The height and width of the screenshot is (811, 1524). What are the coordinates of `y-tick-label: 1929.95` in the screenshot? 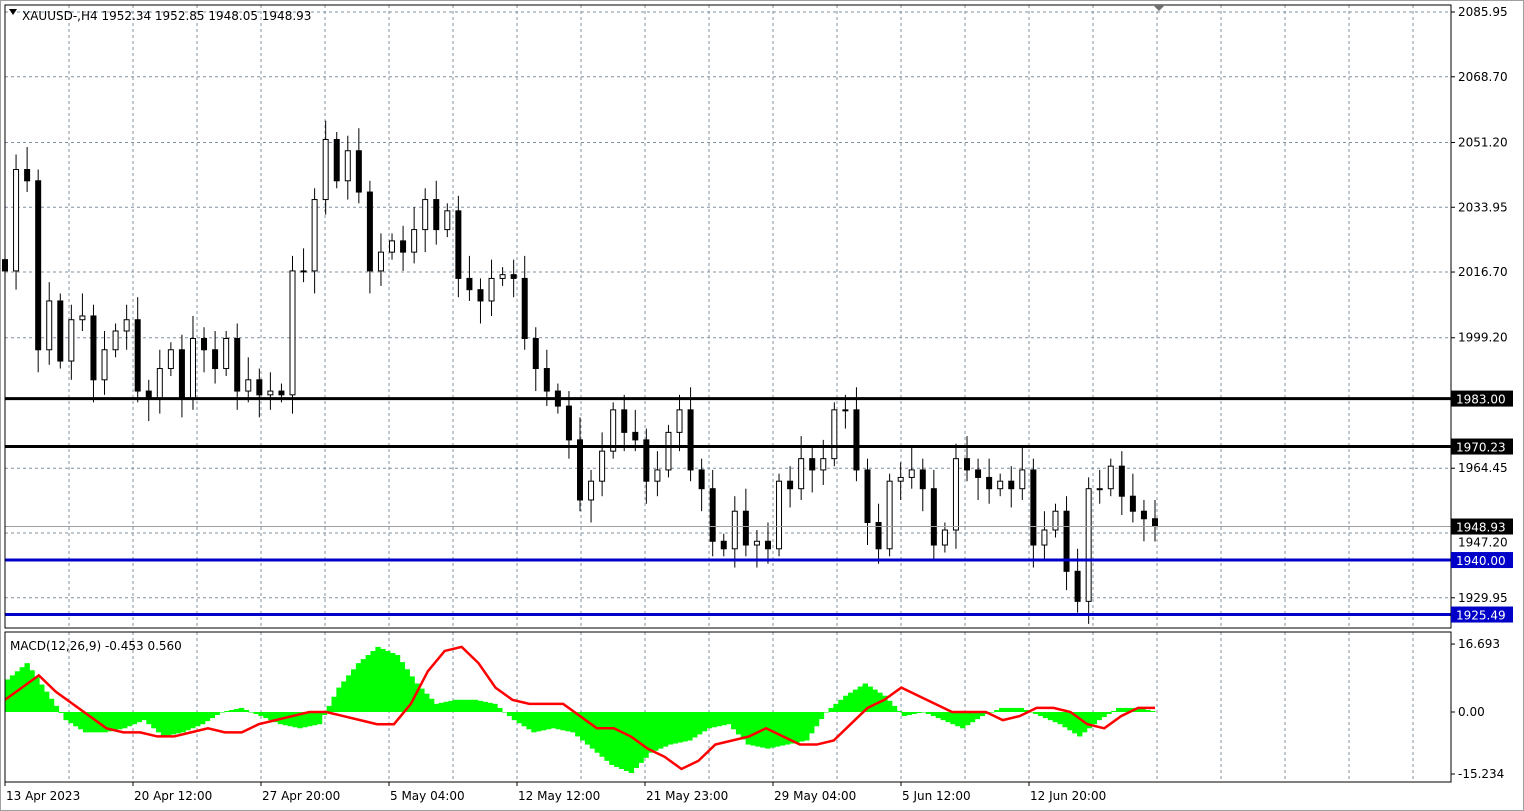 It's located at (1483, 598).